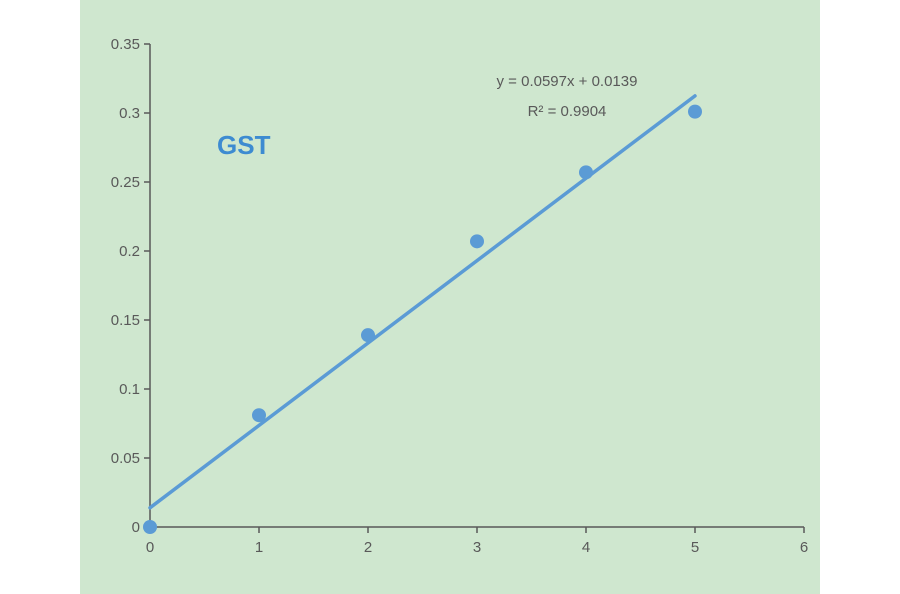 Image resolution: width=900 pixels, height=594 pixels. Describe the element at coordinates (125, 44) in the screenshot. I see `y-tick-label: 0.35` at that location.